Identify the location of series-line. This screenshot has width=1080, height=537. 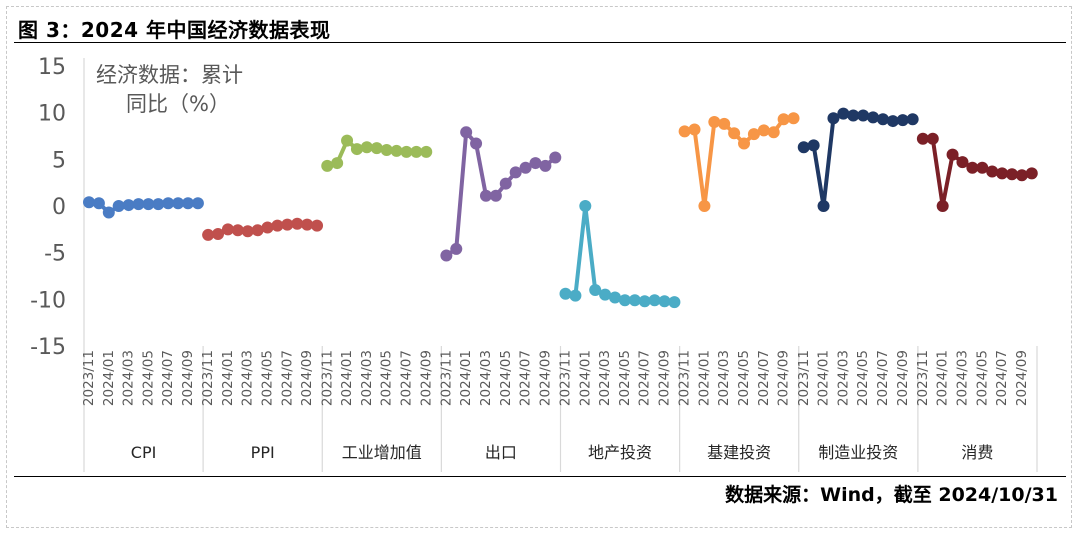
(858, 159).